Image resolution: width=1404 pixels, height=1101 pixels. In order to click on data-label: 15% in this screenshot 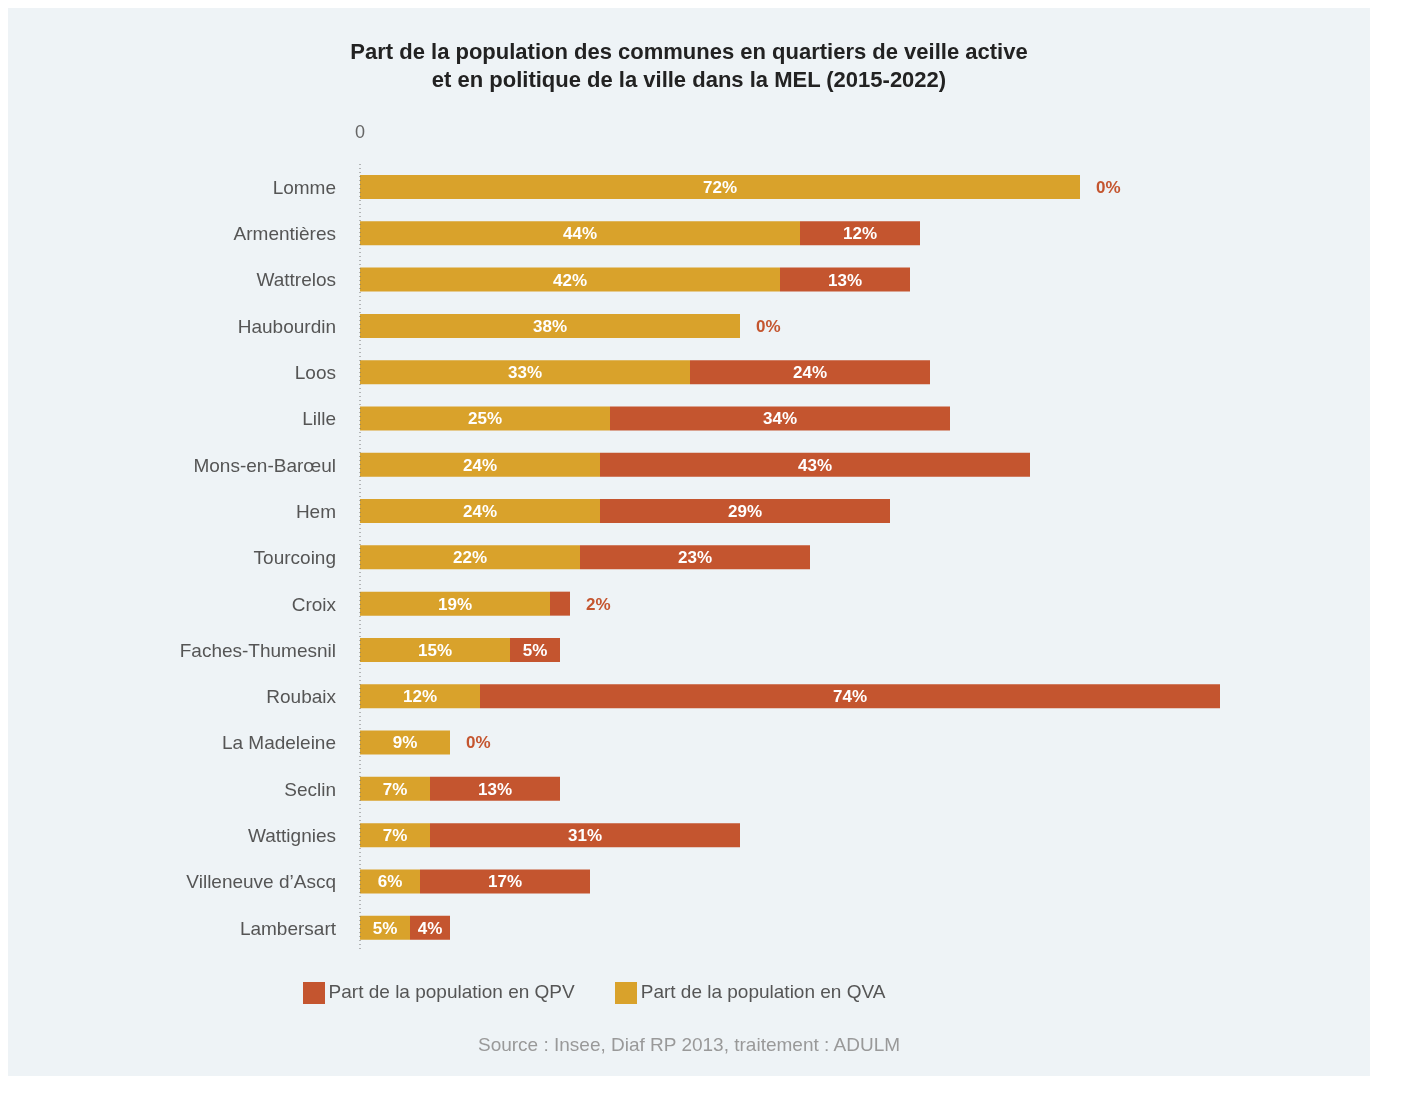, I will do `click(435, 650)`.